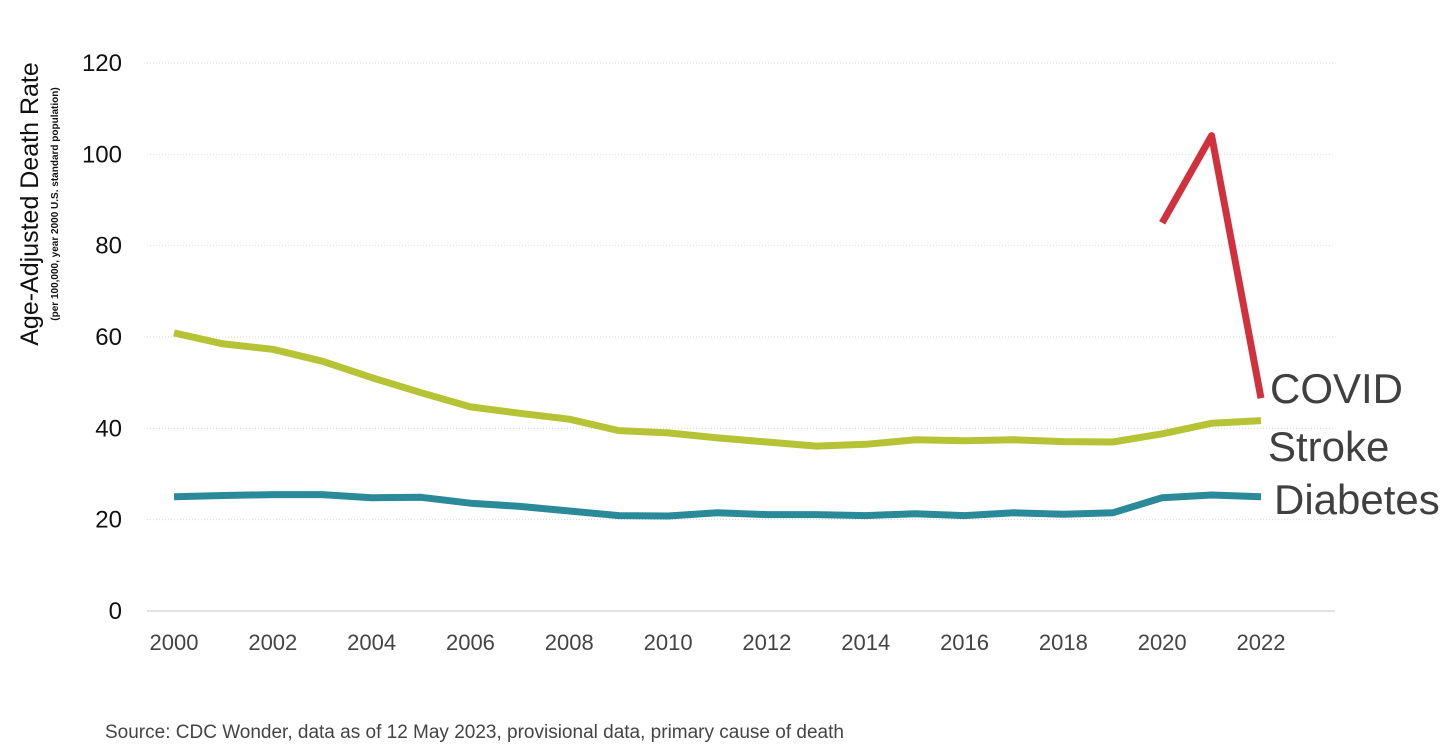  Describe the element at coordinates (102, 63) in the screenshot. I see `y-tick-label: 120` at that location.